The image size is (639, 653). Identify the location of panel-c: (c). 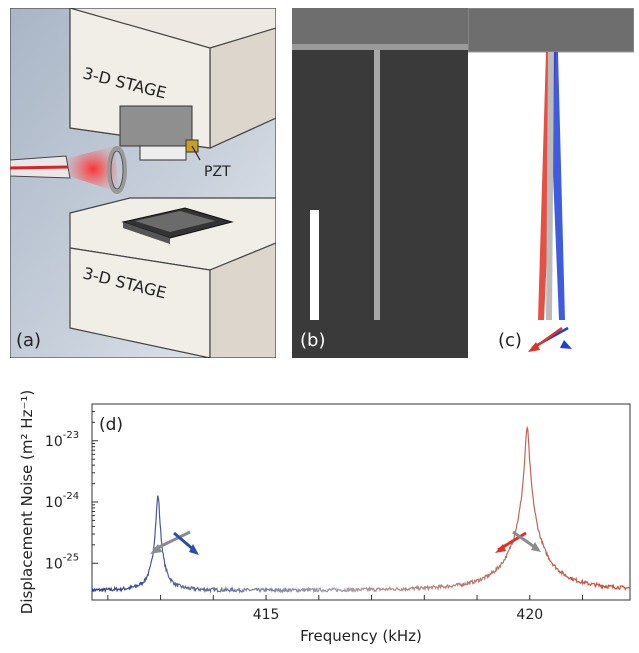
(551, 182).